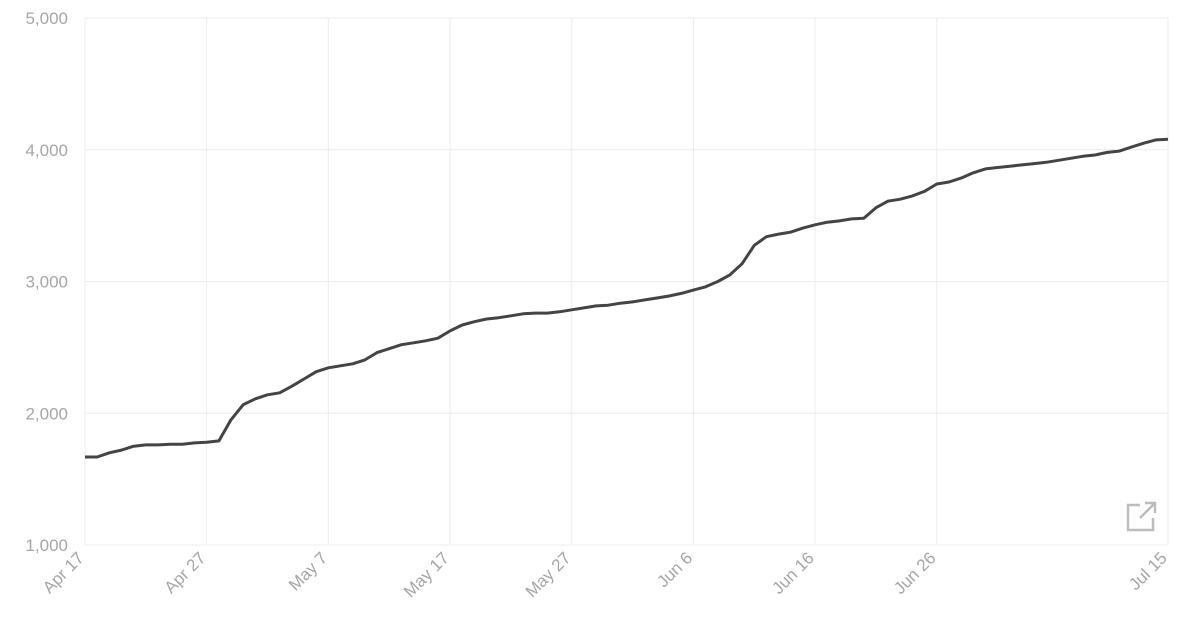 This screenshot has height=628, width=1200. What do you see at coordinates (46, 150) in the screenshot?
I see `y-tick-label: 4,000` at bounding box center [46, 150].